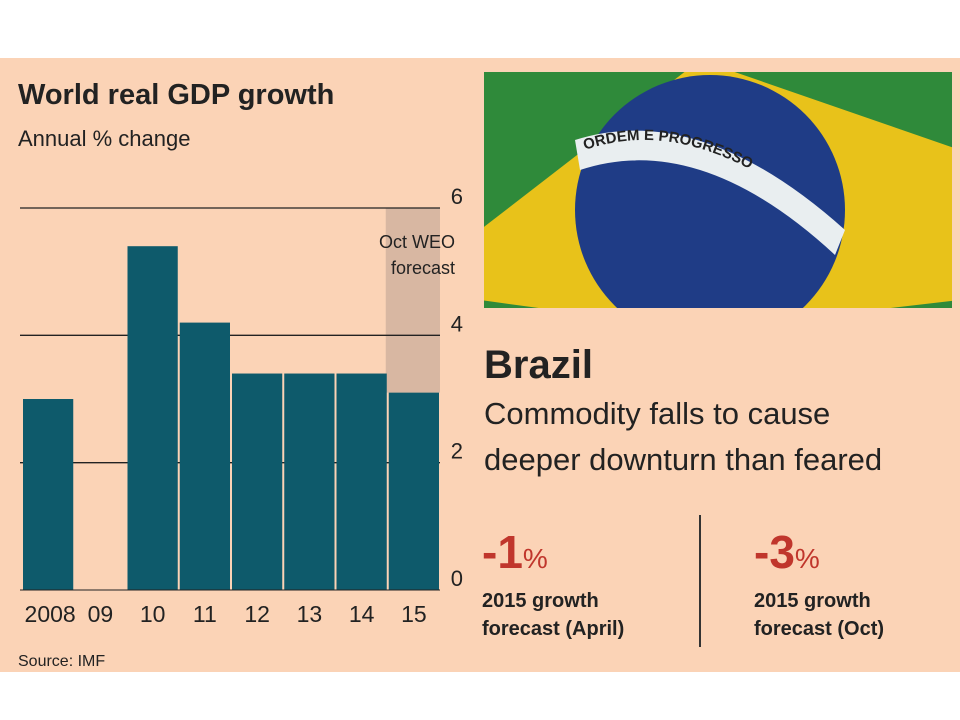  Describe the element at coordinates (153, 614) in the screenshot. I see `x-tick-label: 10` at that location.